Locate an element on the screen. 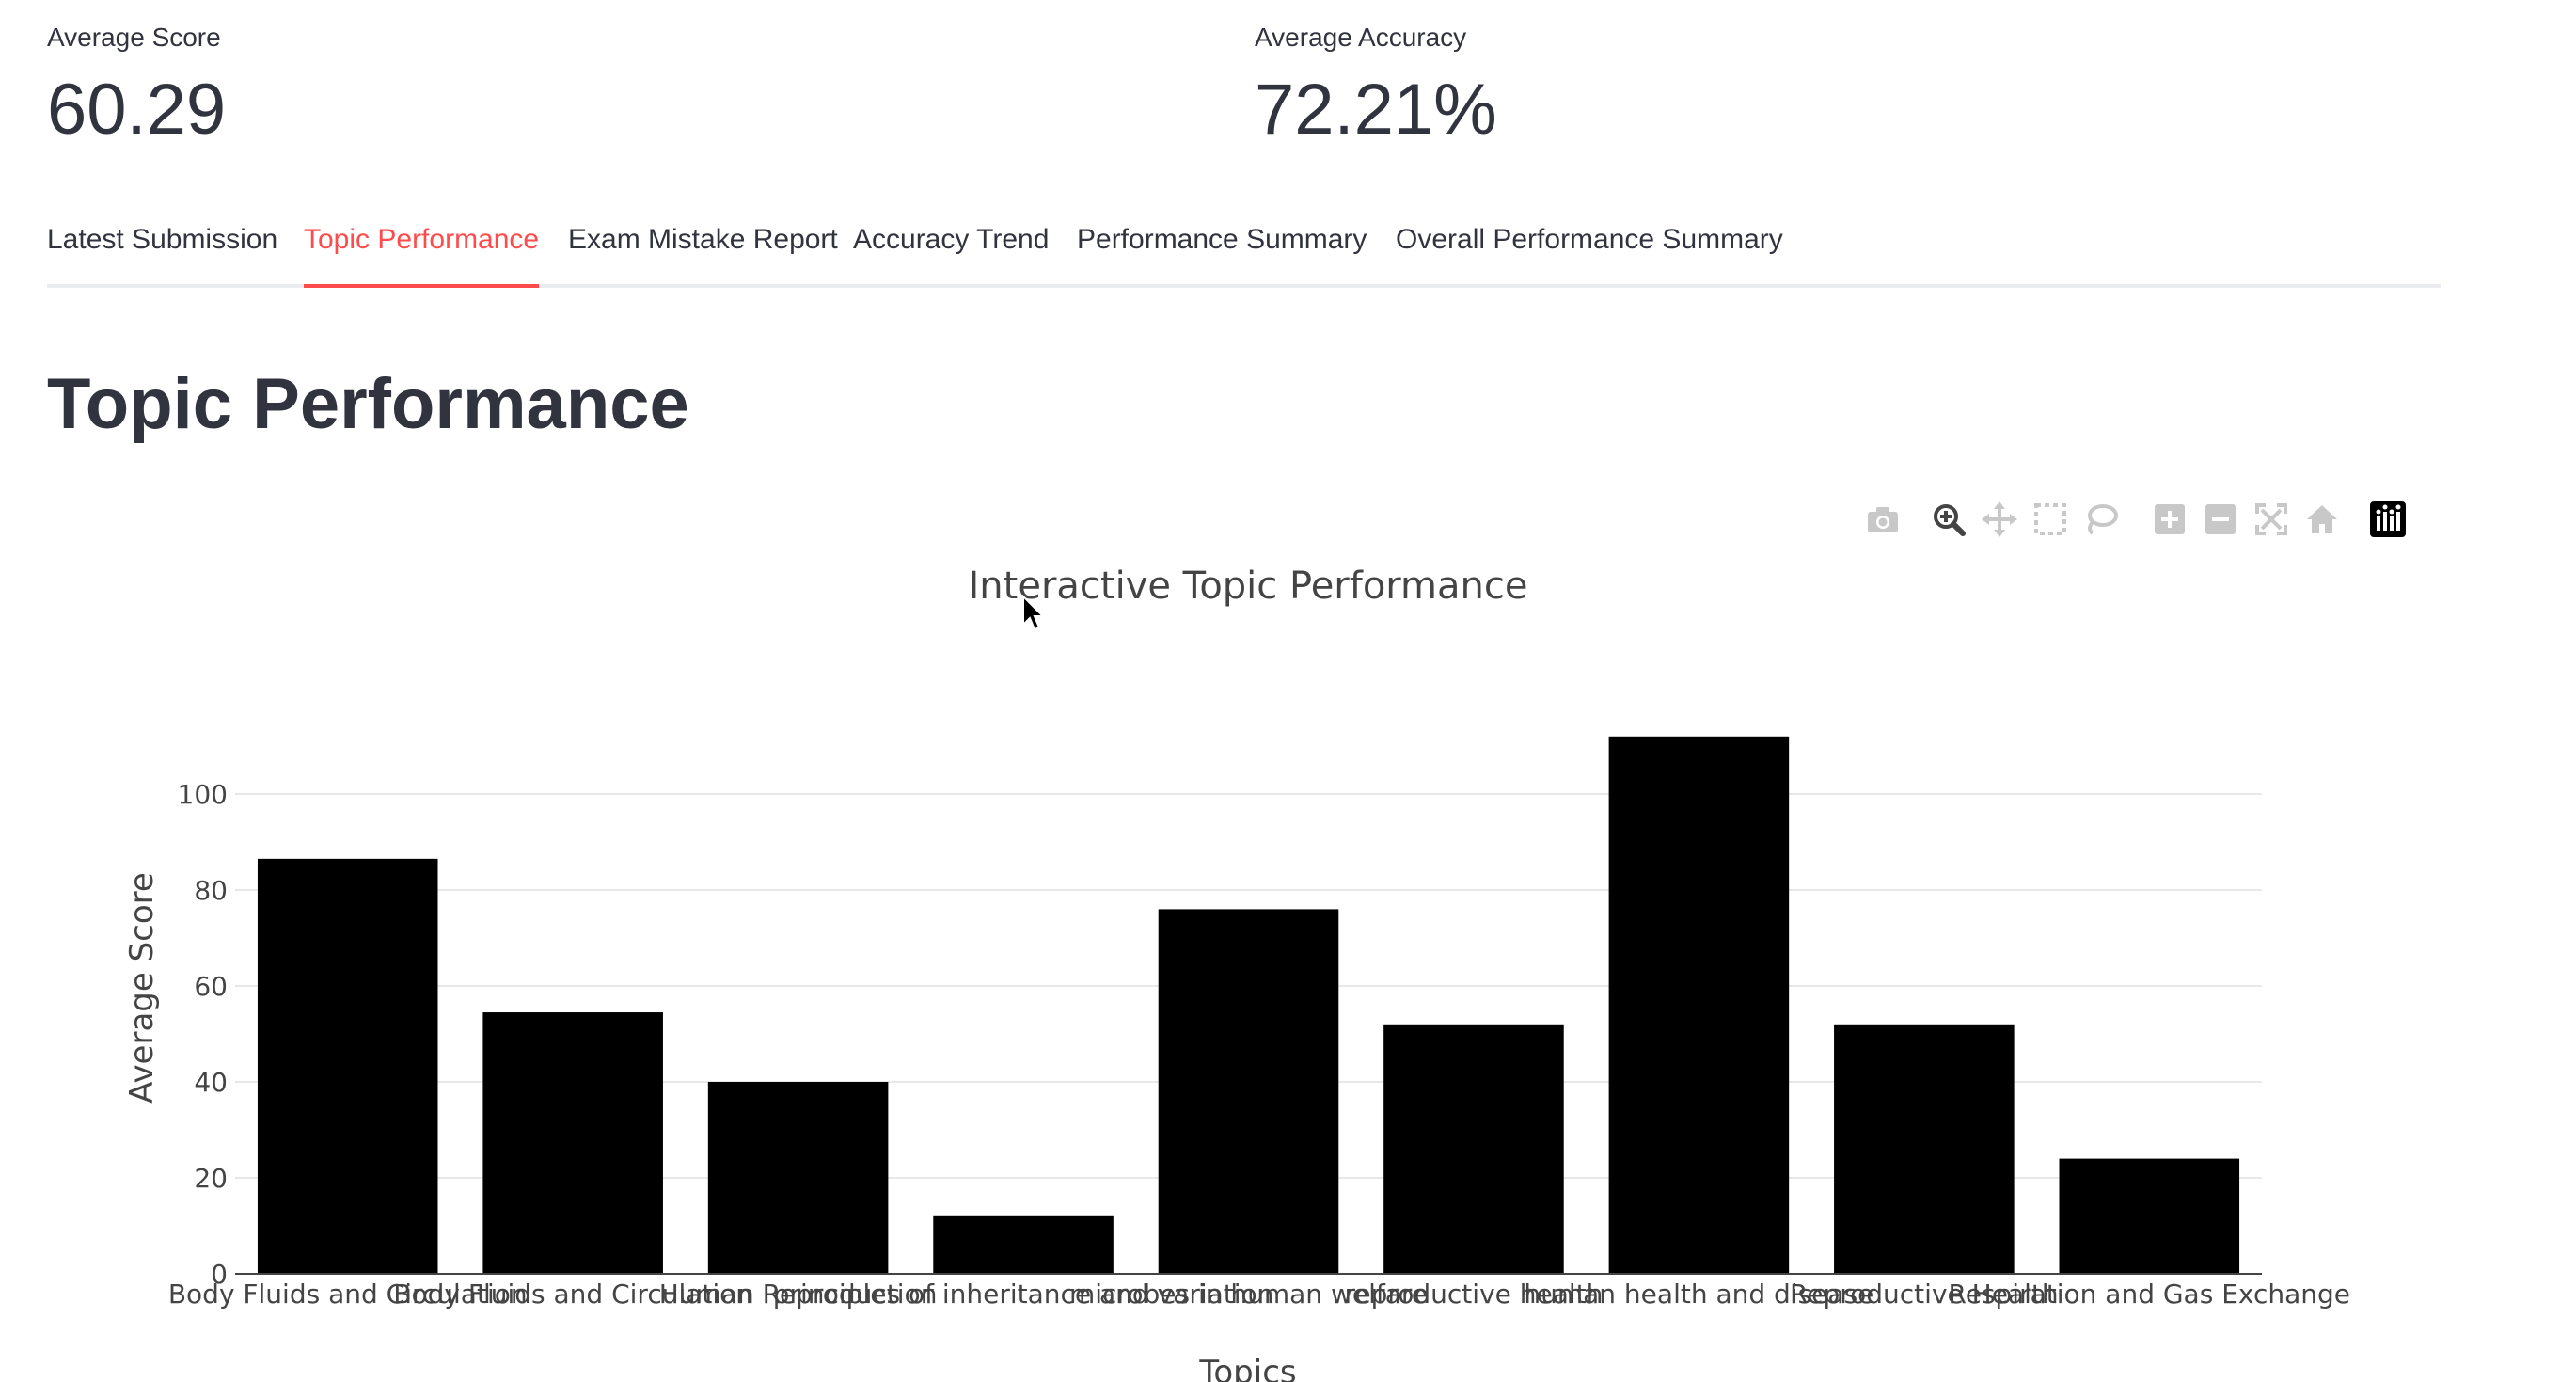 The width and height of the screenshot is (2576, 1382). y-tick-label: 20 is located at coordinates (211, 1178).